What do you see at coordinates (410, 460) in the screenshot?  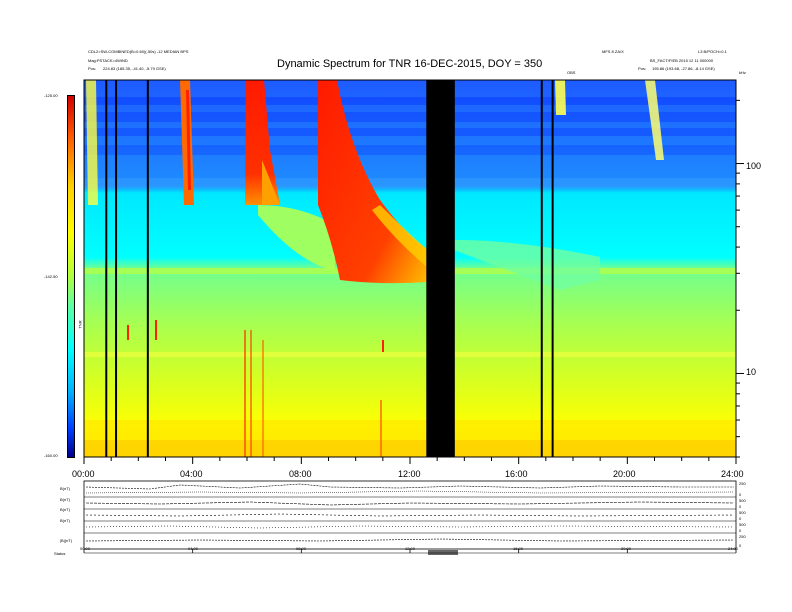 I see `x-axis` at bounding box center [410, 460].